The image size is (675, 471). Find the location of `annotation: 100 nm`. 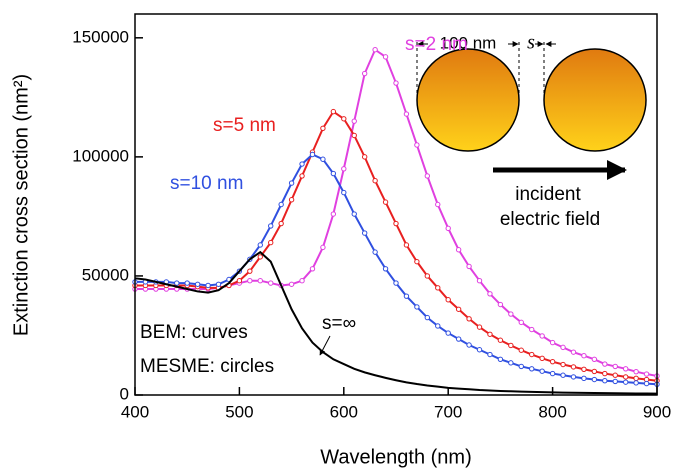

annotation: 100 nm is located at coordinates (468, 42).